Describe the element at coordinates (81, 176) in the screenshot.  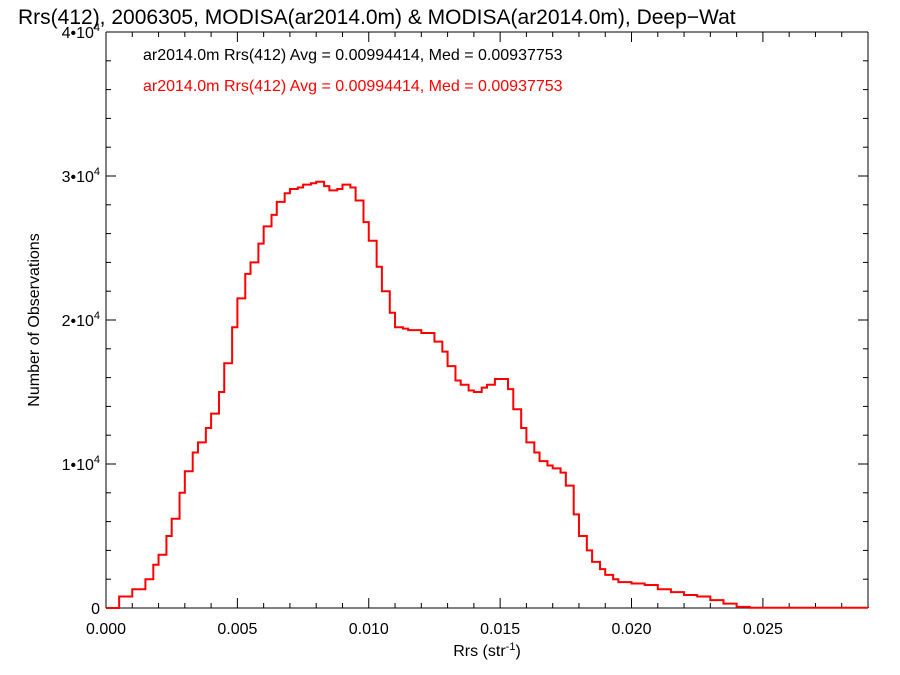
I see `y-tick-label: 3•104` at that location.